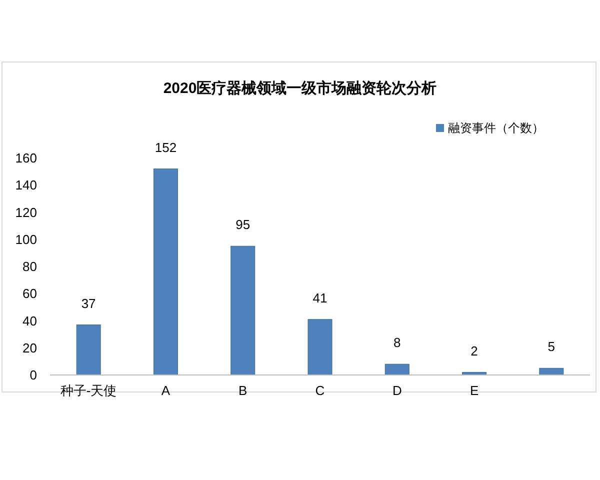  What do you see at coordinates (320, 390) in the screenshot?
I see `x-tick-label: C` at bounding box center [320, 390].